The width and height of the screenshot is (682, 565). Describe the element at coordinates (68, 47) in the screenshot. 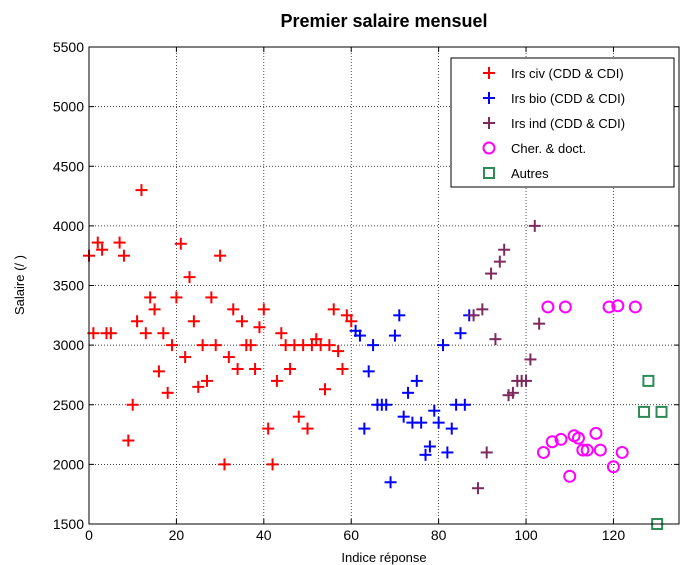

I see `y-tick-label: 5500` at that location.